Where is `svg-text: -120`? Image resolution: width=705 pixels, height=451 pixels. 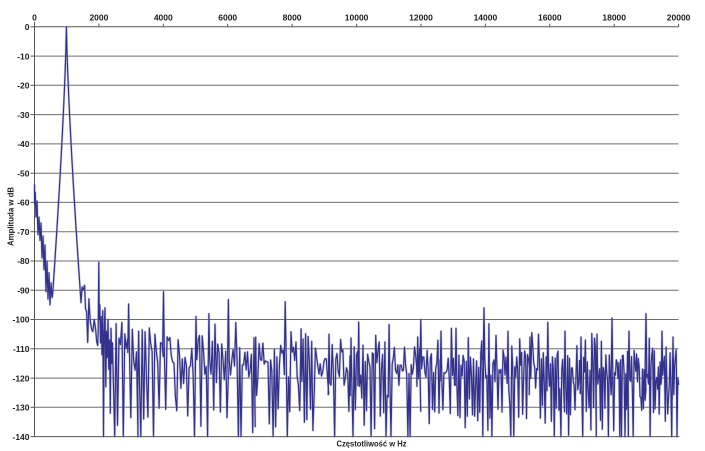
svg-text: -120 is located at coordinates (20, 378).